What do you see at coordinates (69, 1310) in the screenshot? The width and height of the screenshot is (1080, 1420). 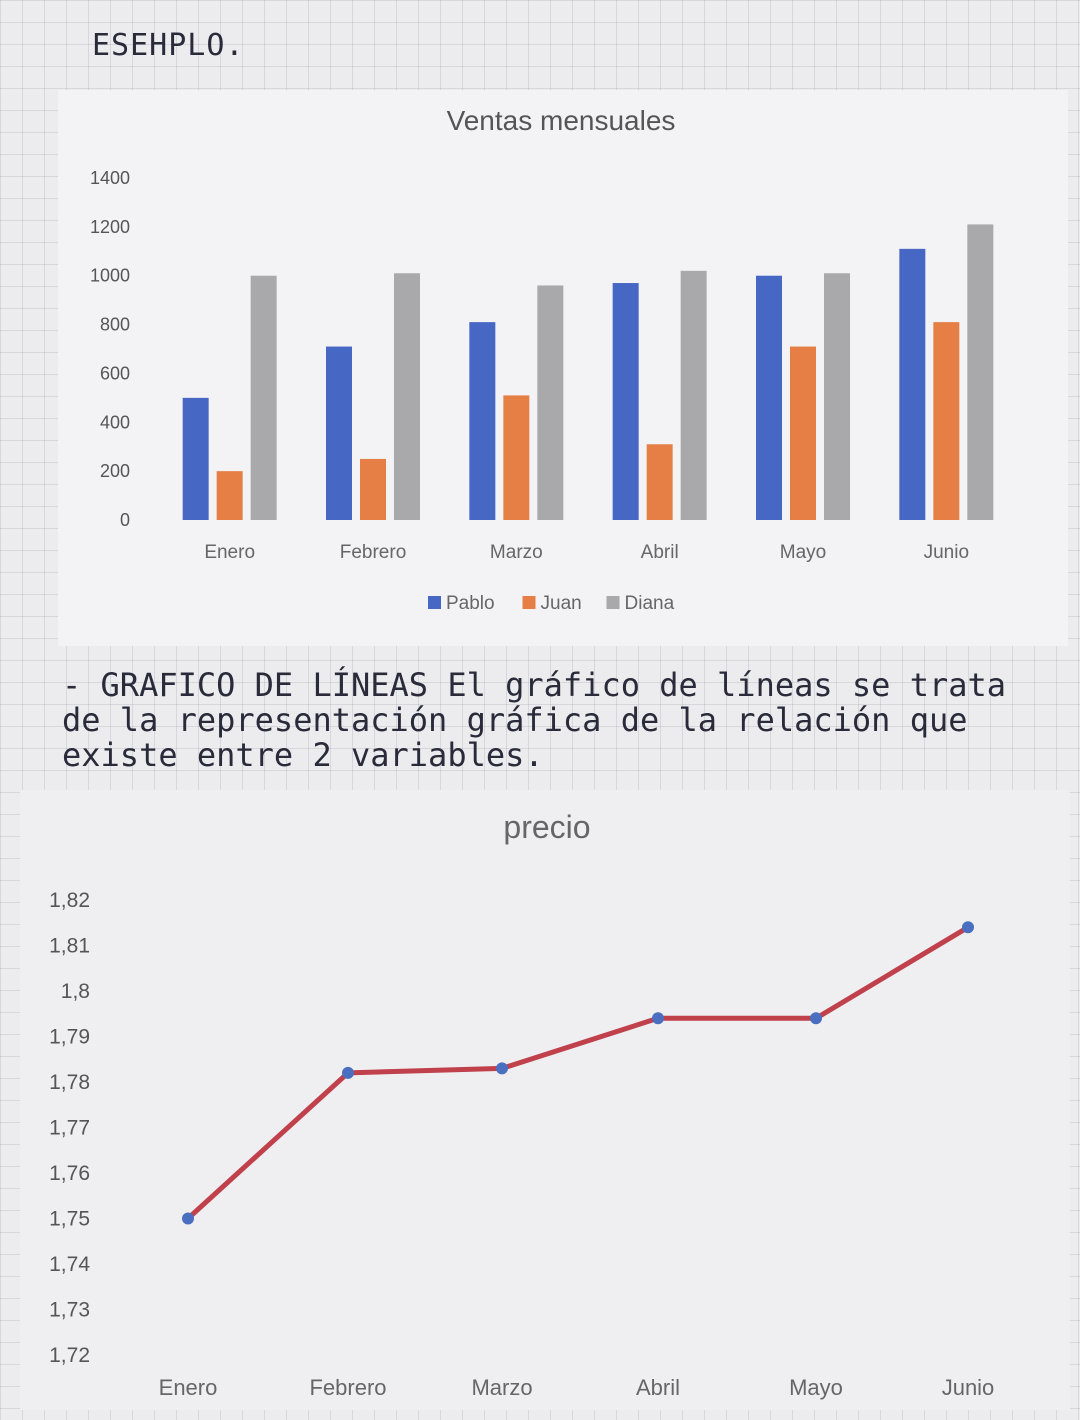 I see `y-tick-label: 1,73` at bounding box center [69, 1310].